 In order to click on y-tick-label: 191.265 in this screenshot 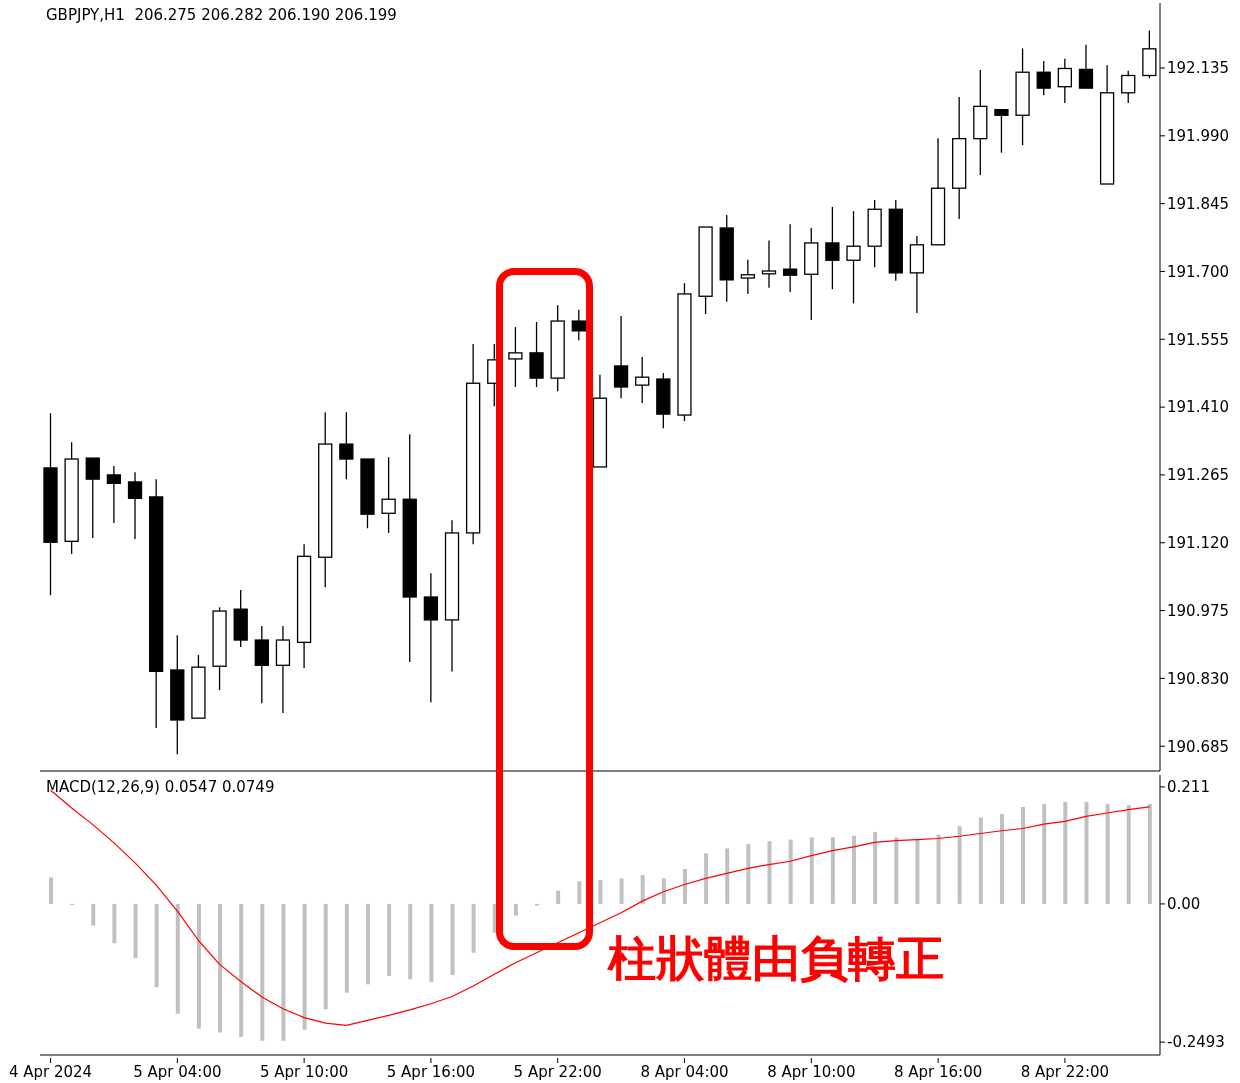, I will do `click(1198, 475)`.